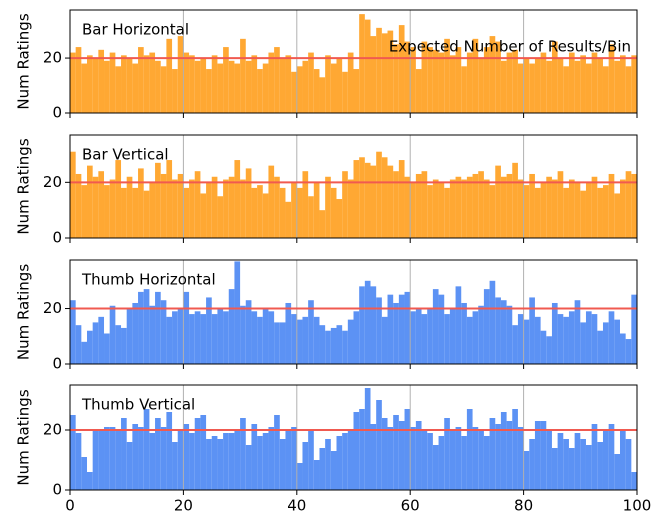 The image size is (667, 517). What do you see at coordinates (138, 405) in the screenshot?
I see `panel-title: Thumb Vertical` at bounding box center [138, 405].